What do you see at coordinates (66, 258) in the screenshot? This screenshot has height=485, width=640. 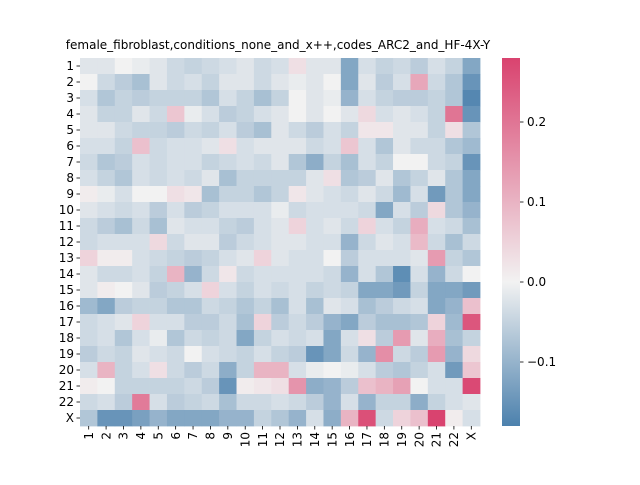 I see `row-tick-label: 13` at bounding box center [66, 258].